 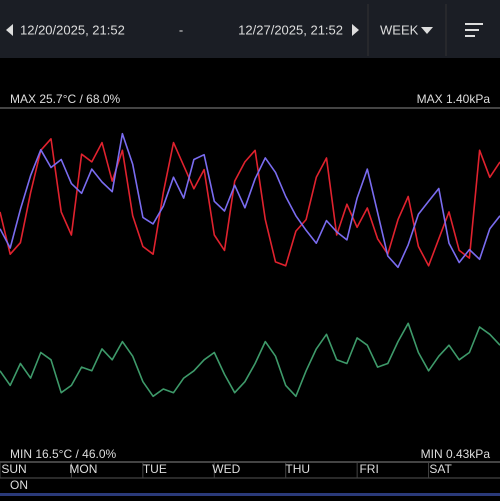 I want to click on menu-icon, so click(x=474, y=30).